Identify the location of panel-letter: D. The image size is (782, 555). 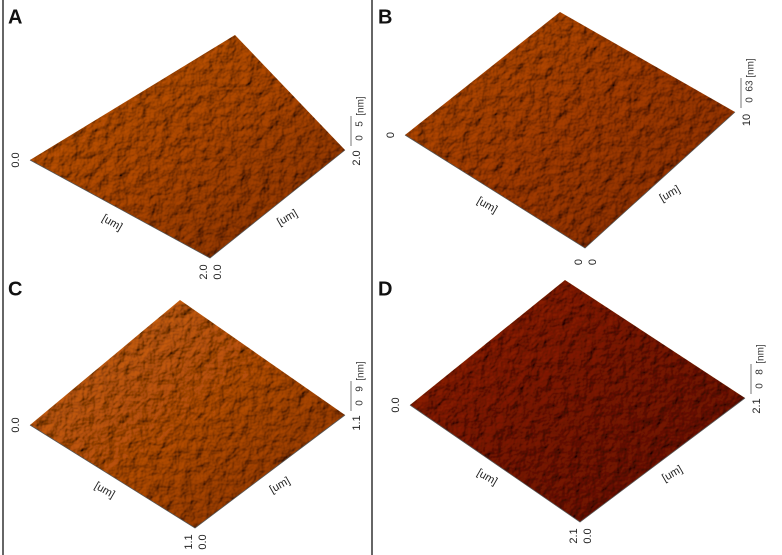
(385, 289).